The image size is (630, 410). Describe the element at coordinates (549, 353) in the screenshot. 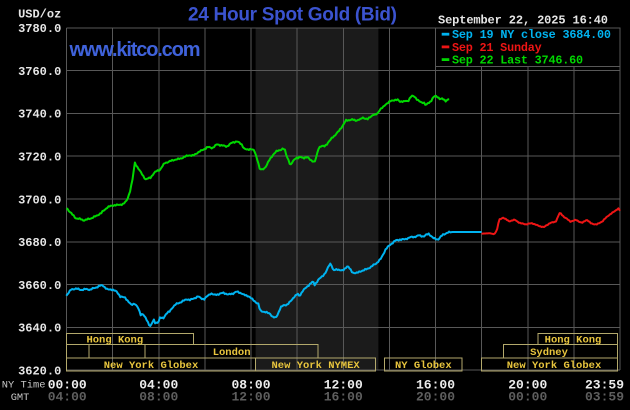

I see `svg-text: Sydney` at that location.